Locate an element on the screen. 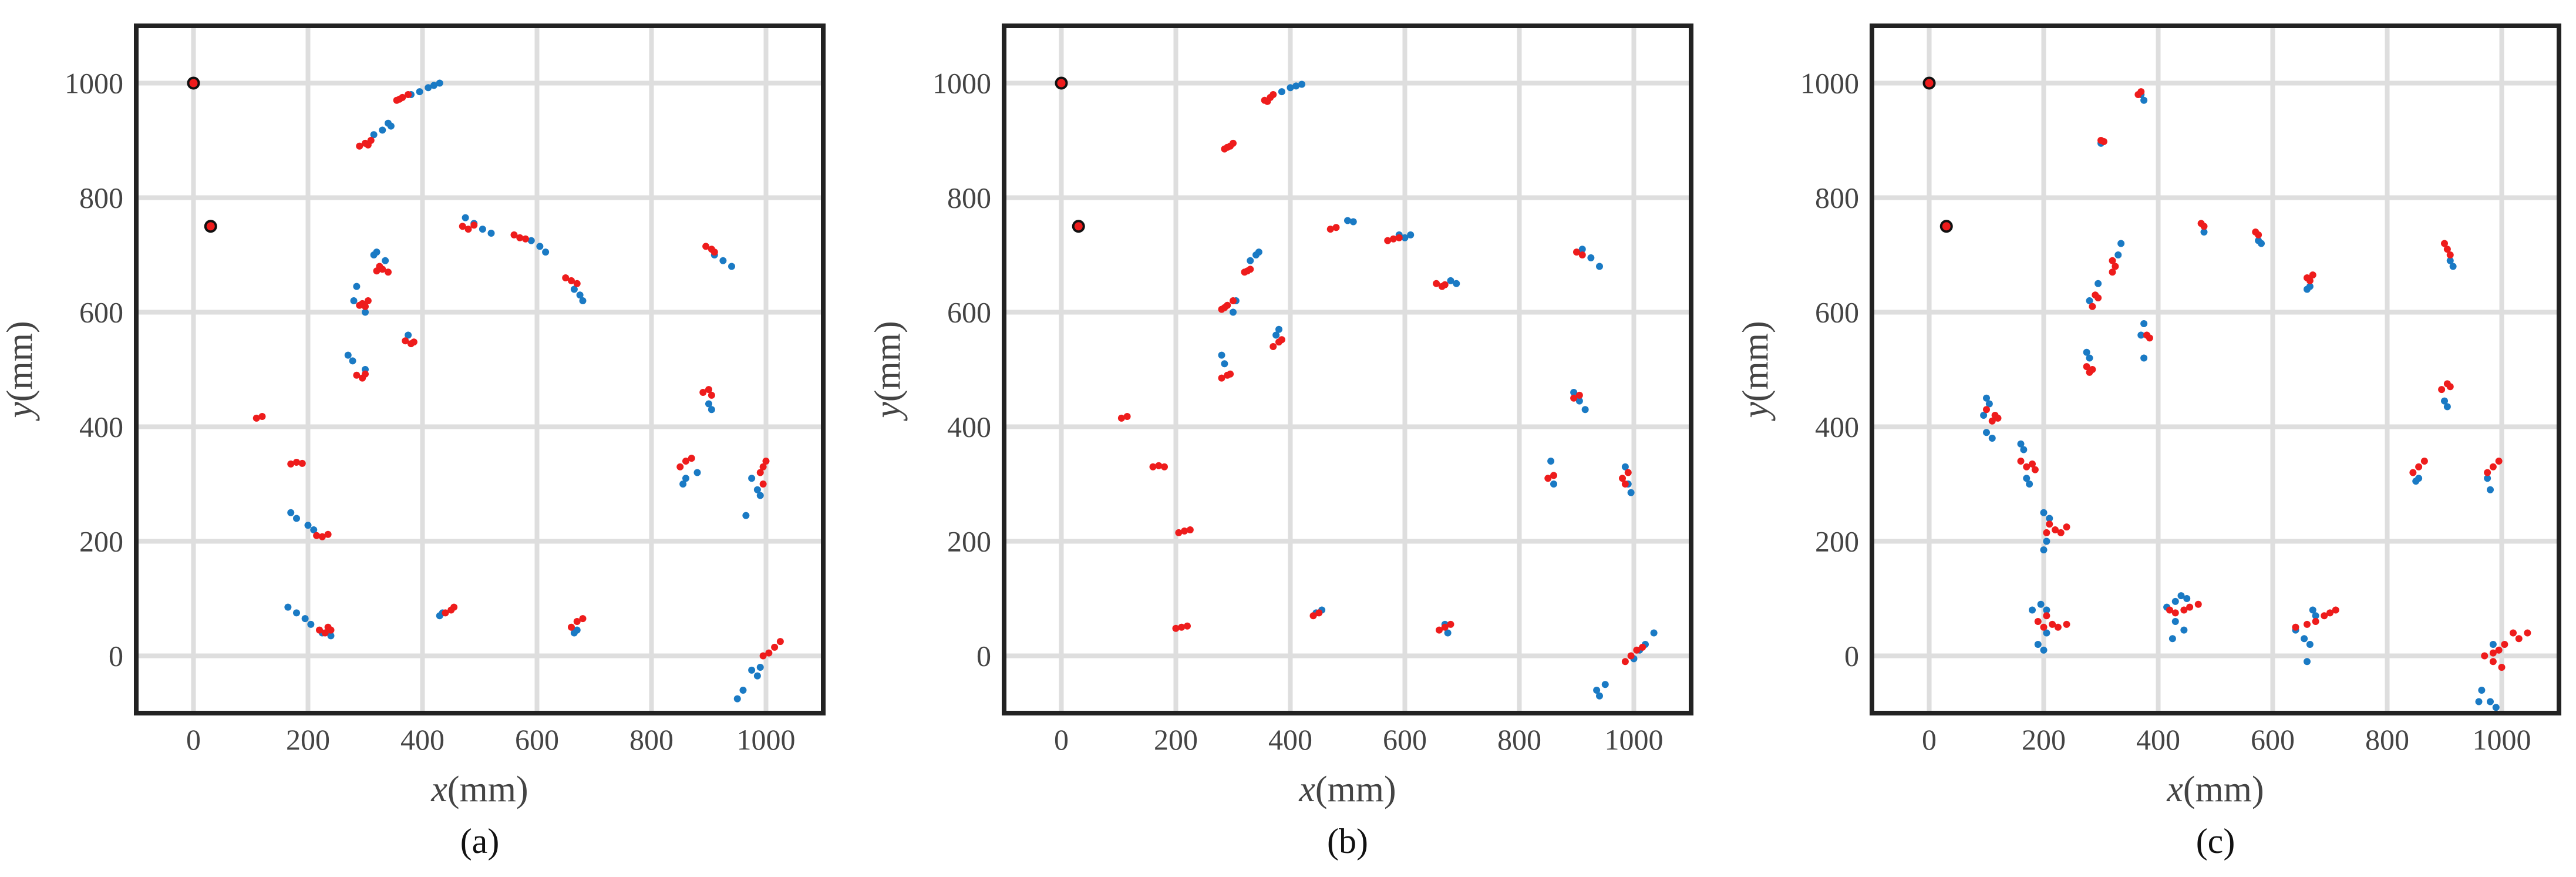 The image size is (2576, 877). y-tick-label: 0 is located at coordinates (983, 656).